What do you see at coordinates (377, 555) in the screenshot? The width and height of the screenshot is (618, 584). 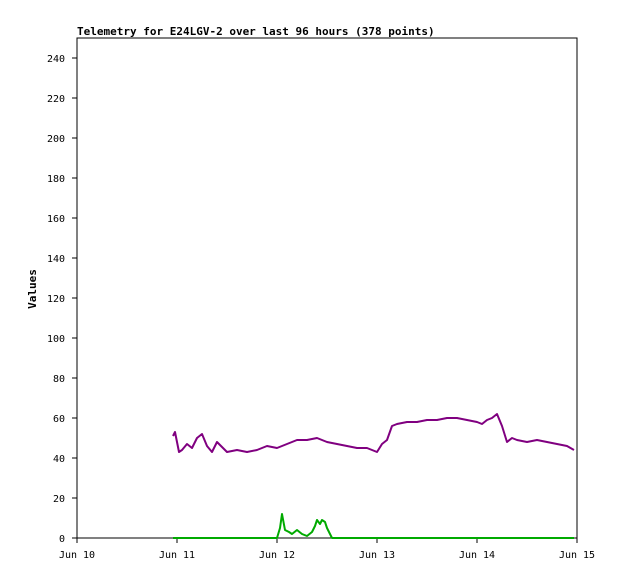 I see `x-tick-label: Jun 13` at bounding box center [377, 555].